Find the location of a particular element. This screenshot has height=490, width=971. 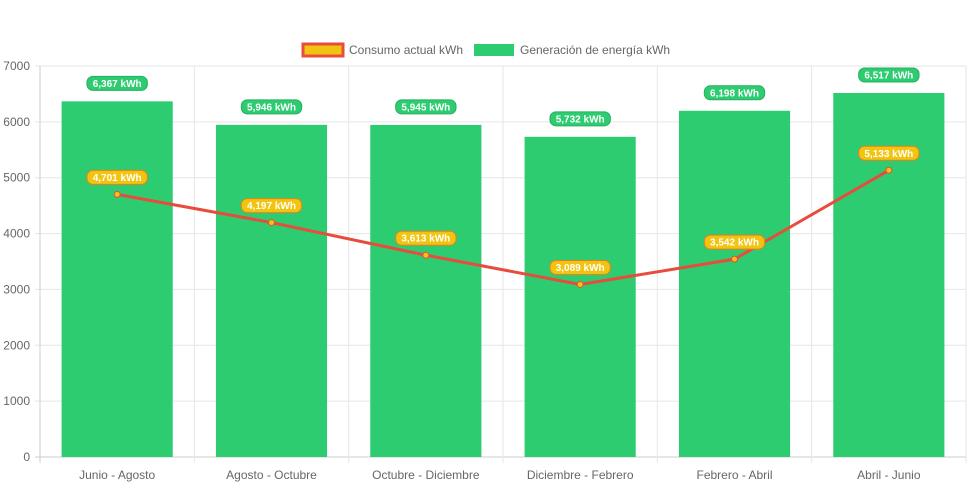

bar-data-label: 6,198 kWh is located at coordinates (734, 93).